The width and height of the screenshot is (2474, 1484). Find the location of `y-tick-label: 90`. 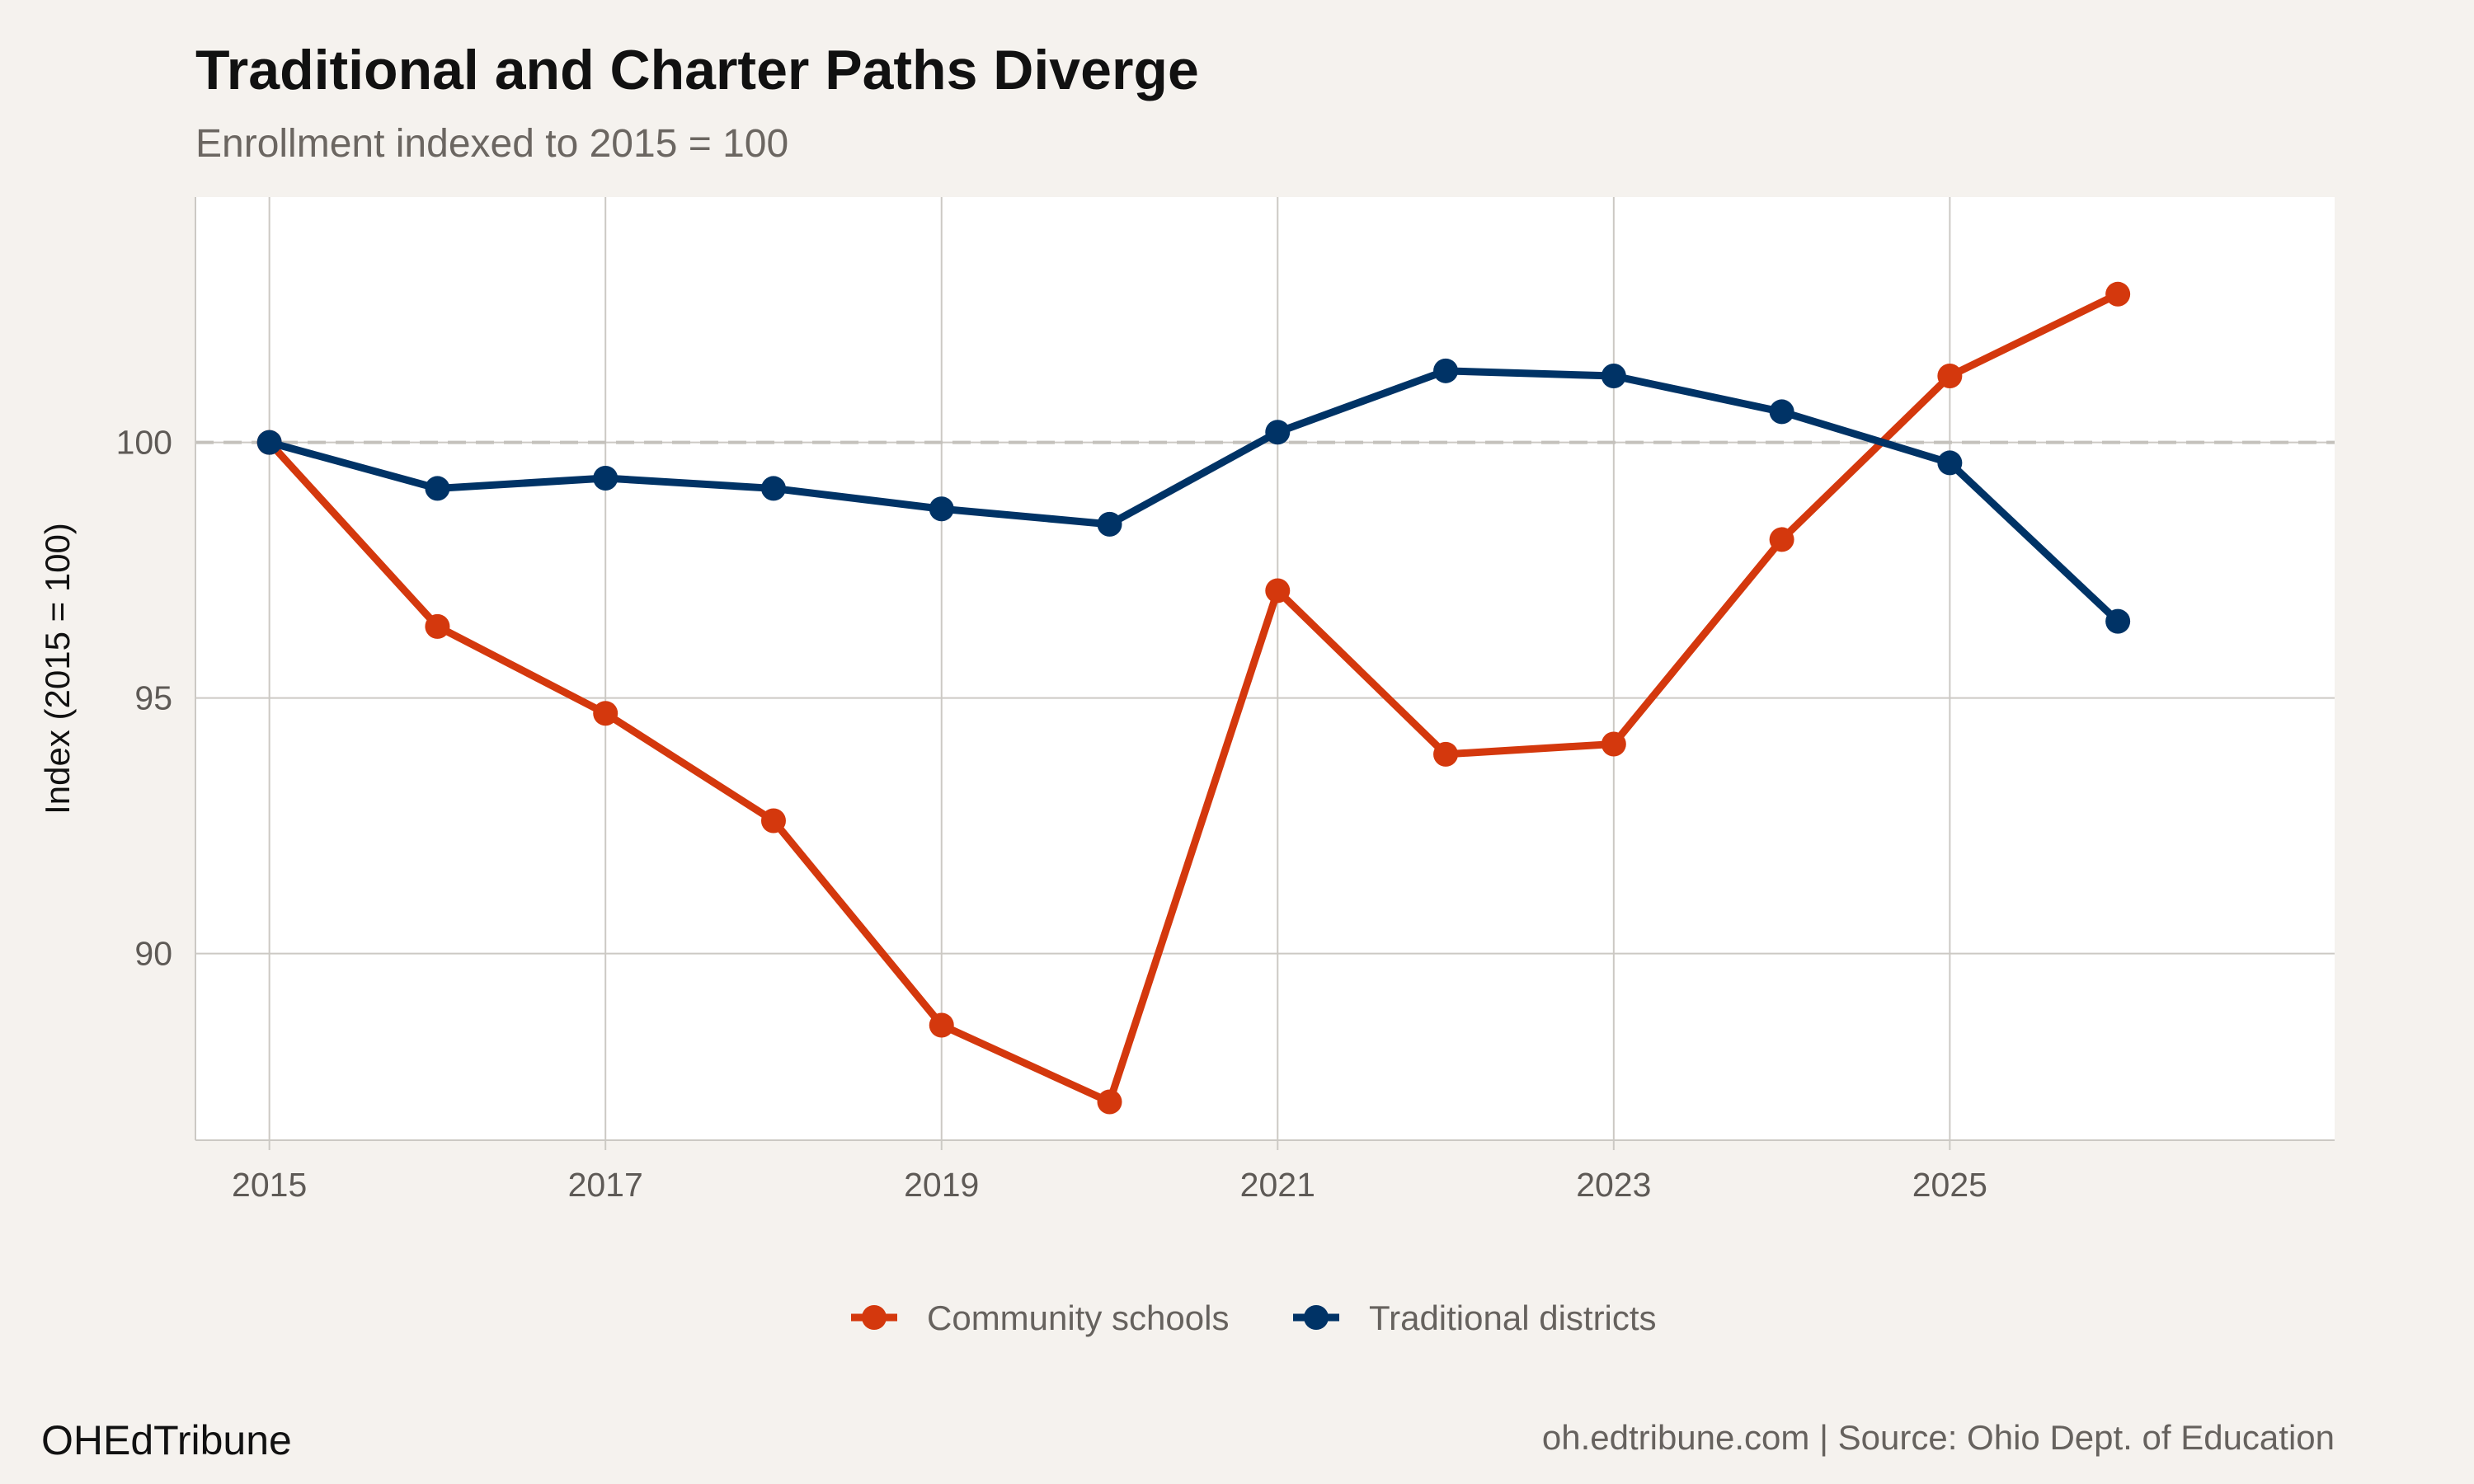

y-tick-label: 90 is located at coordinates (153, 954).